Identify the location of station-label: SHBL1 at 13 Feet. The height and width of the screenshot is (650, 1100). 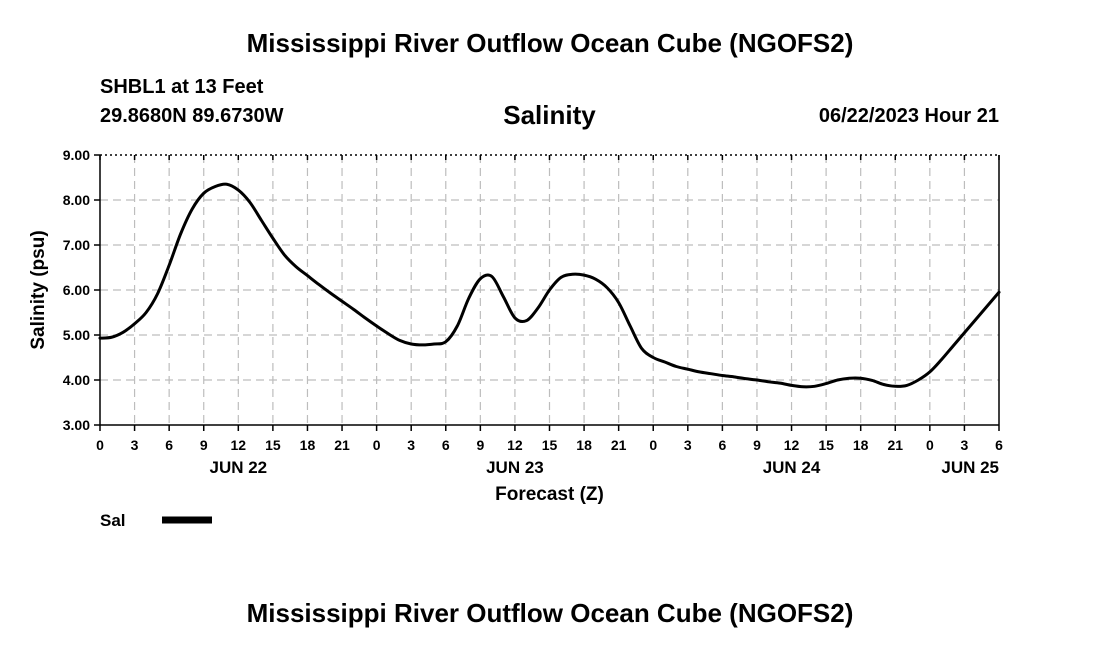
(182, 87).